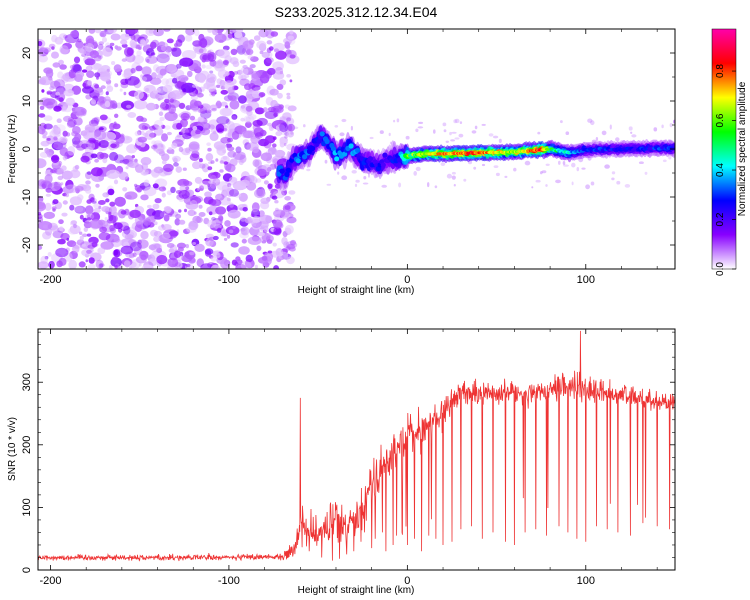 Image resolution: width=750 pixels, height=600 pixels. What do you see at coordinates (50, 280) in the screenshot?
I see `spectrogram-x-tick-label: -200` at bounding box center [50, 280].